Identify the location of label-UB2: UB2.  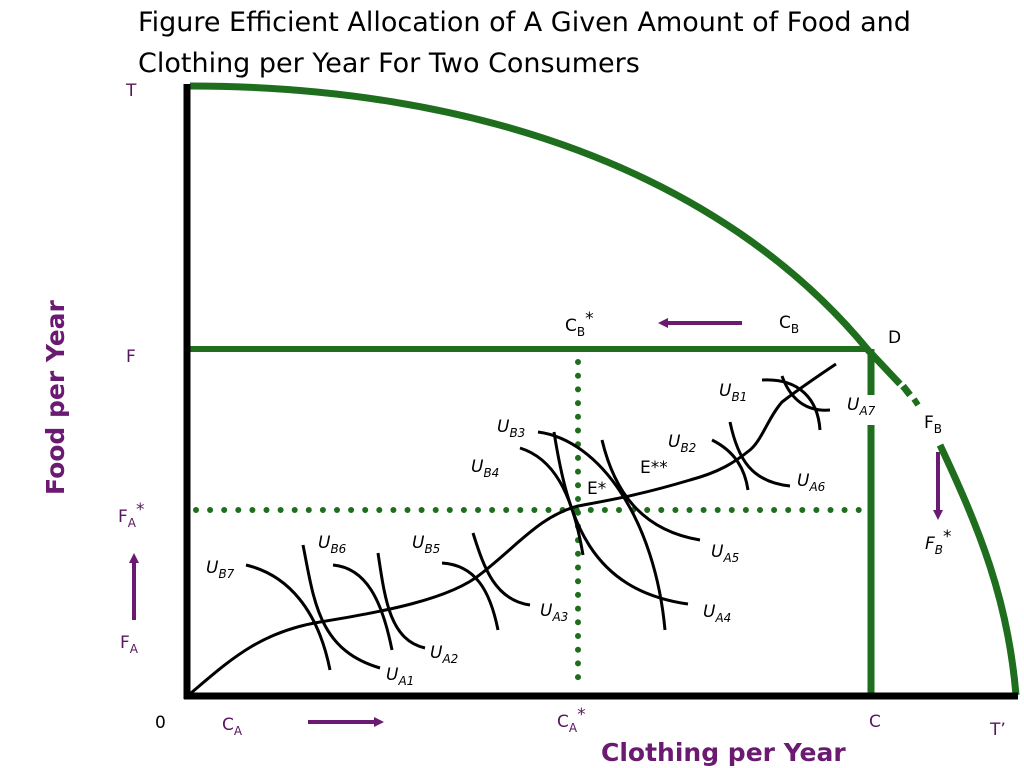
(682, 443).